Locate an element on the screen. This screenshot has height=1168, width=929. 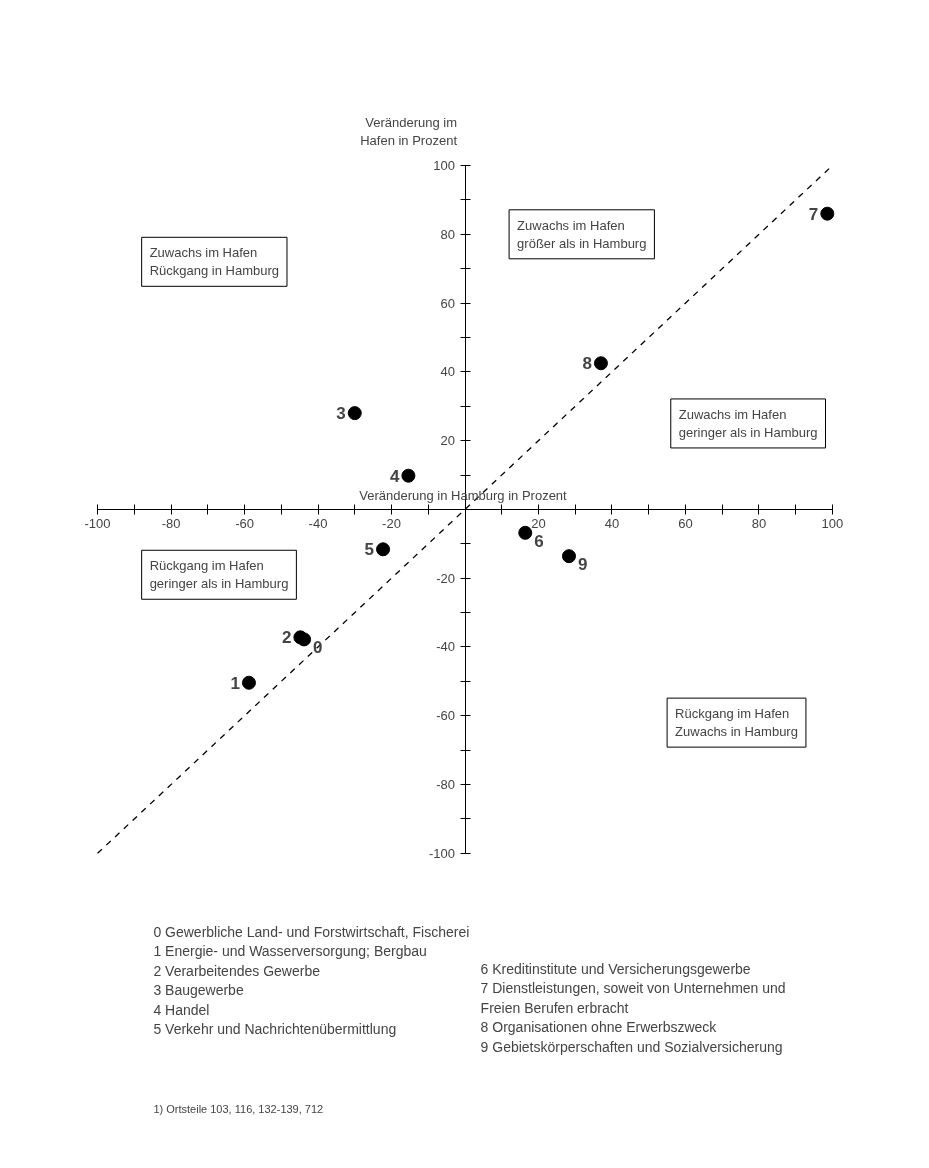
y-tick-label: -40 is located at coordinates (446, 647).